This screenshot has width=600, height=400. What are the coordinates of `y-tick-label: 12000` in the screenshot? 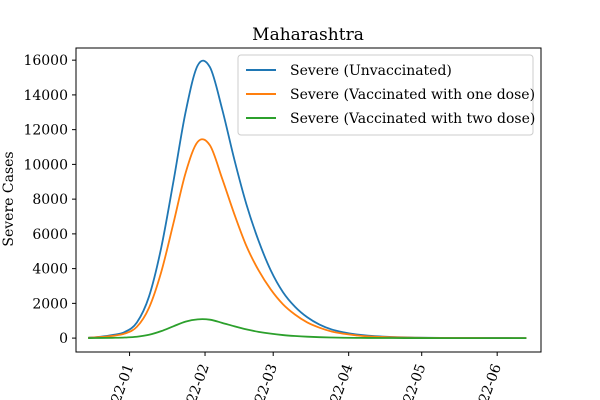 It's located at (45, 131).